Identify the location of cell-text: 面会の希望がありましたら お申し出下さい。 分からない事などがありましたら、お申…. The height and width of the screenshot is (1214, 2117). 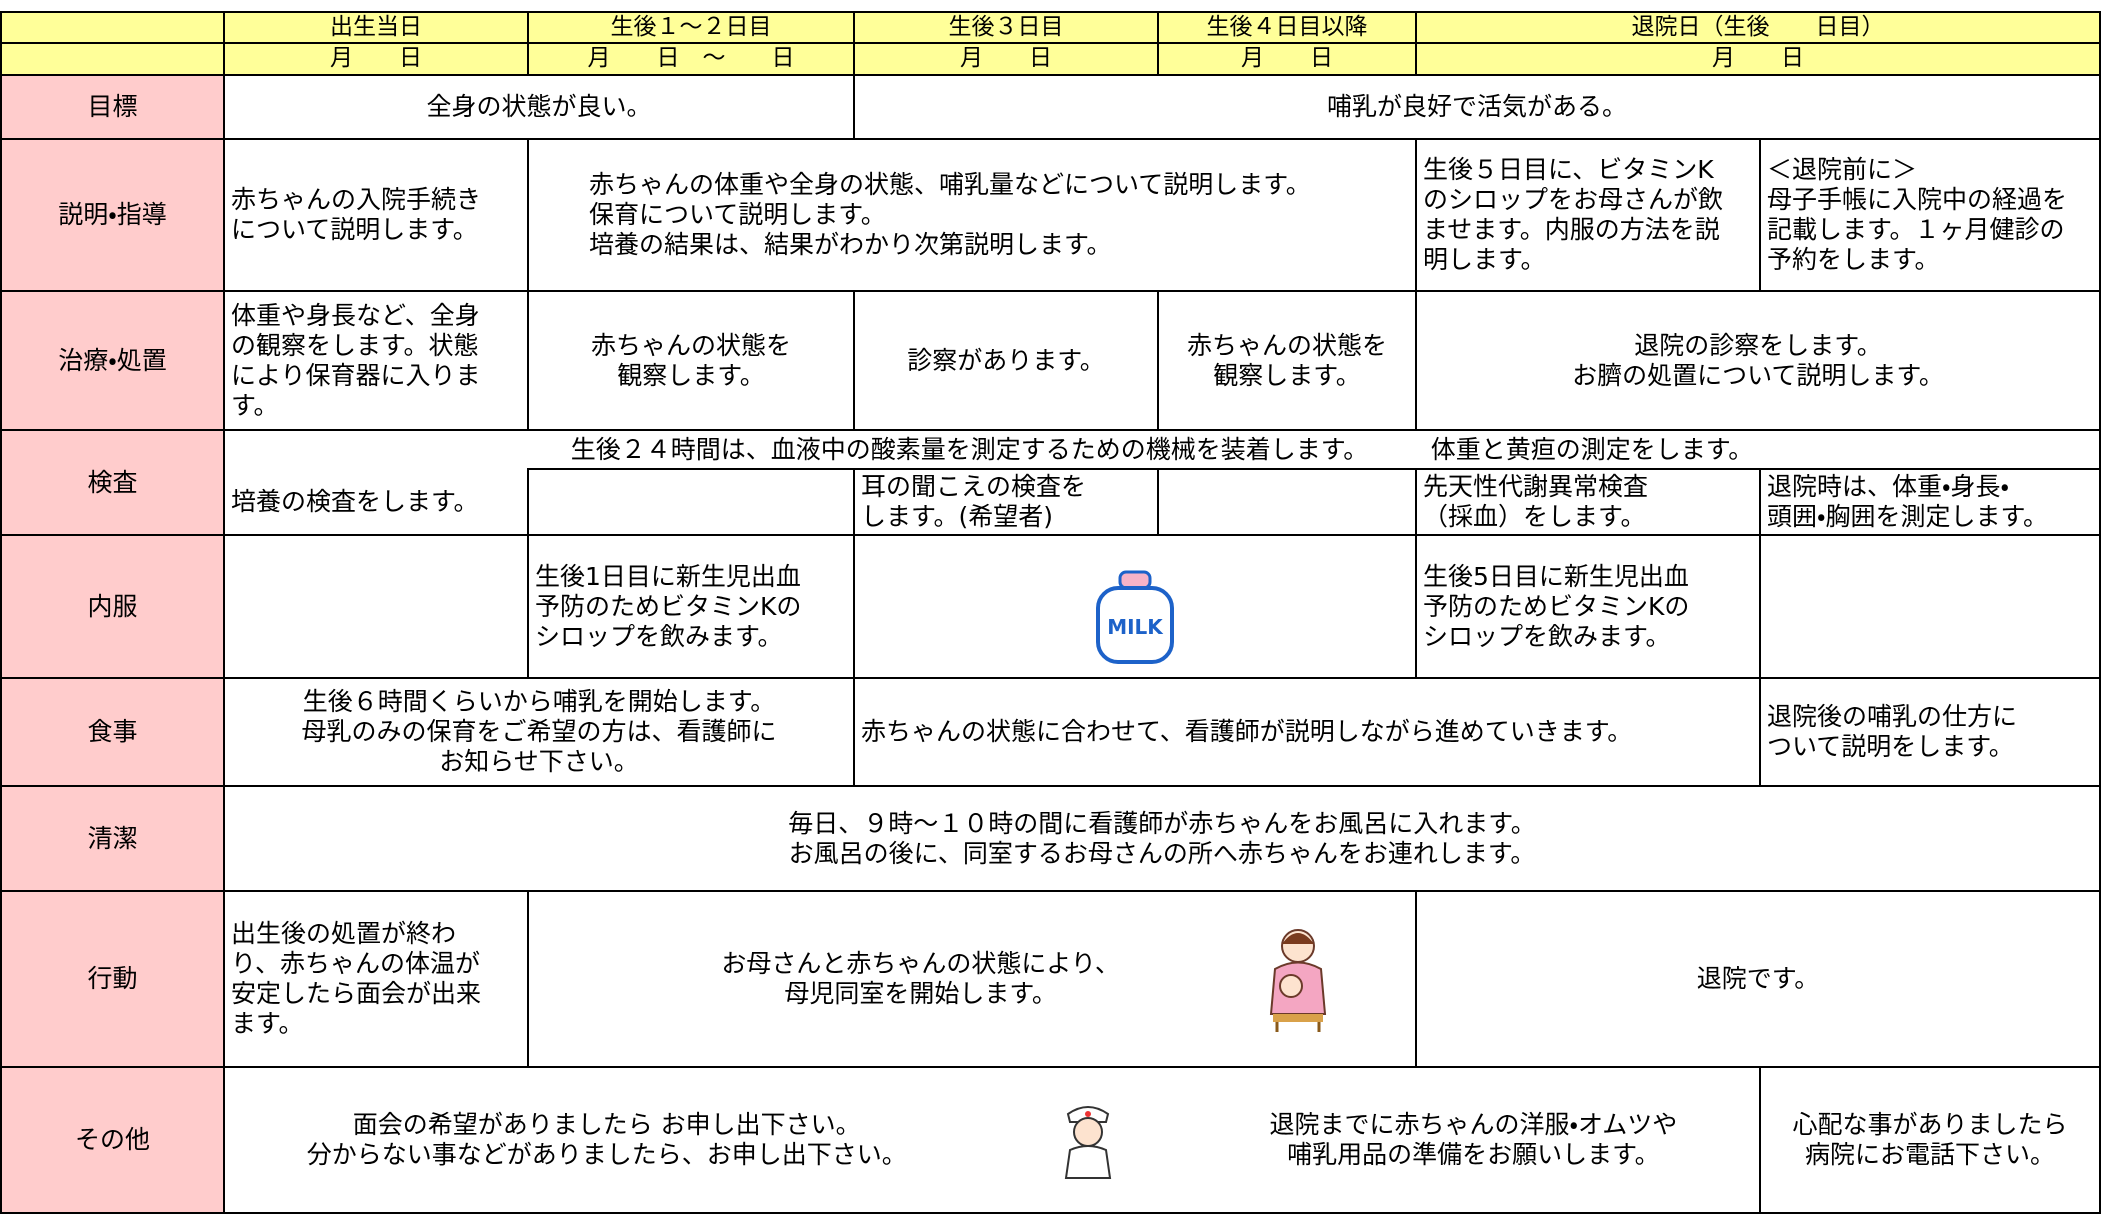
(606, 1139).